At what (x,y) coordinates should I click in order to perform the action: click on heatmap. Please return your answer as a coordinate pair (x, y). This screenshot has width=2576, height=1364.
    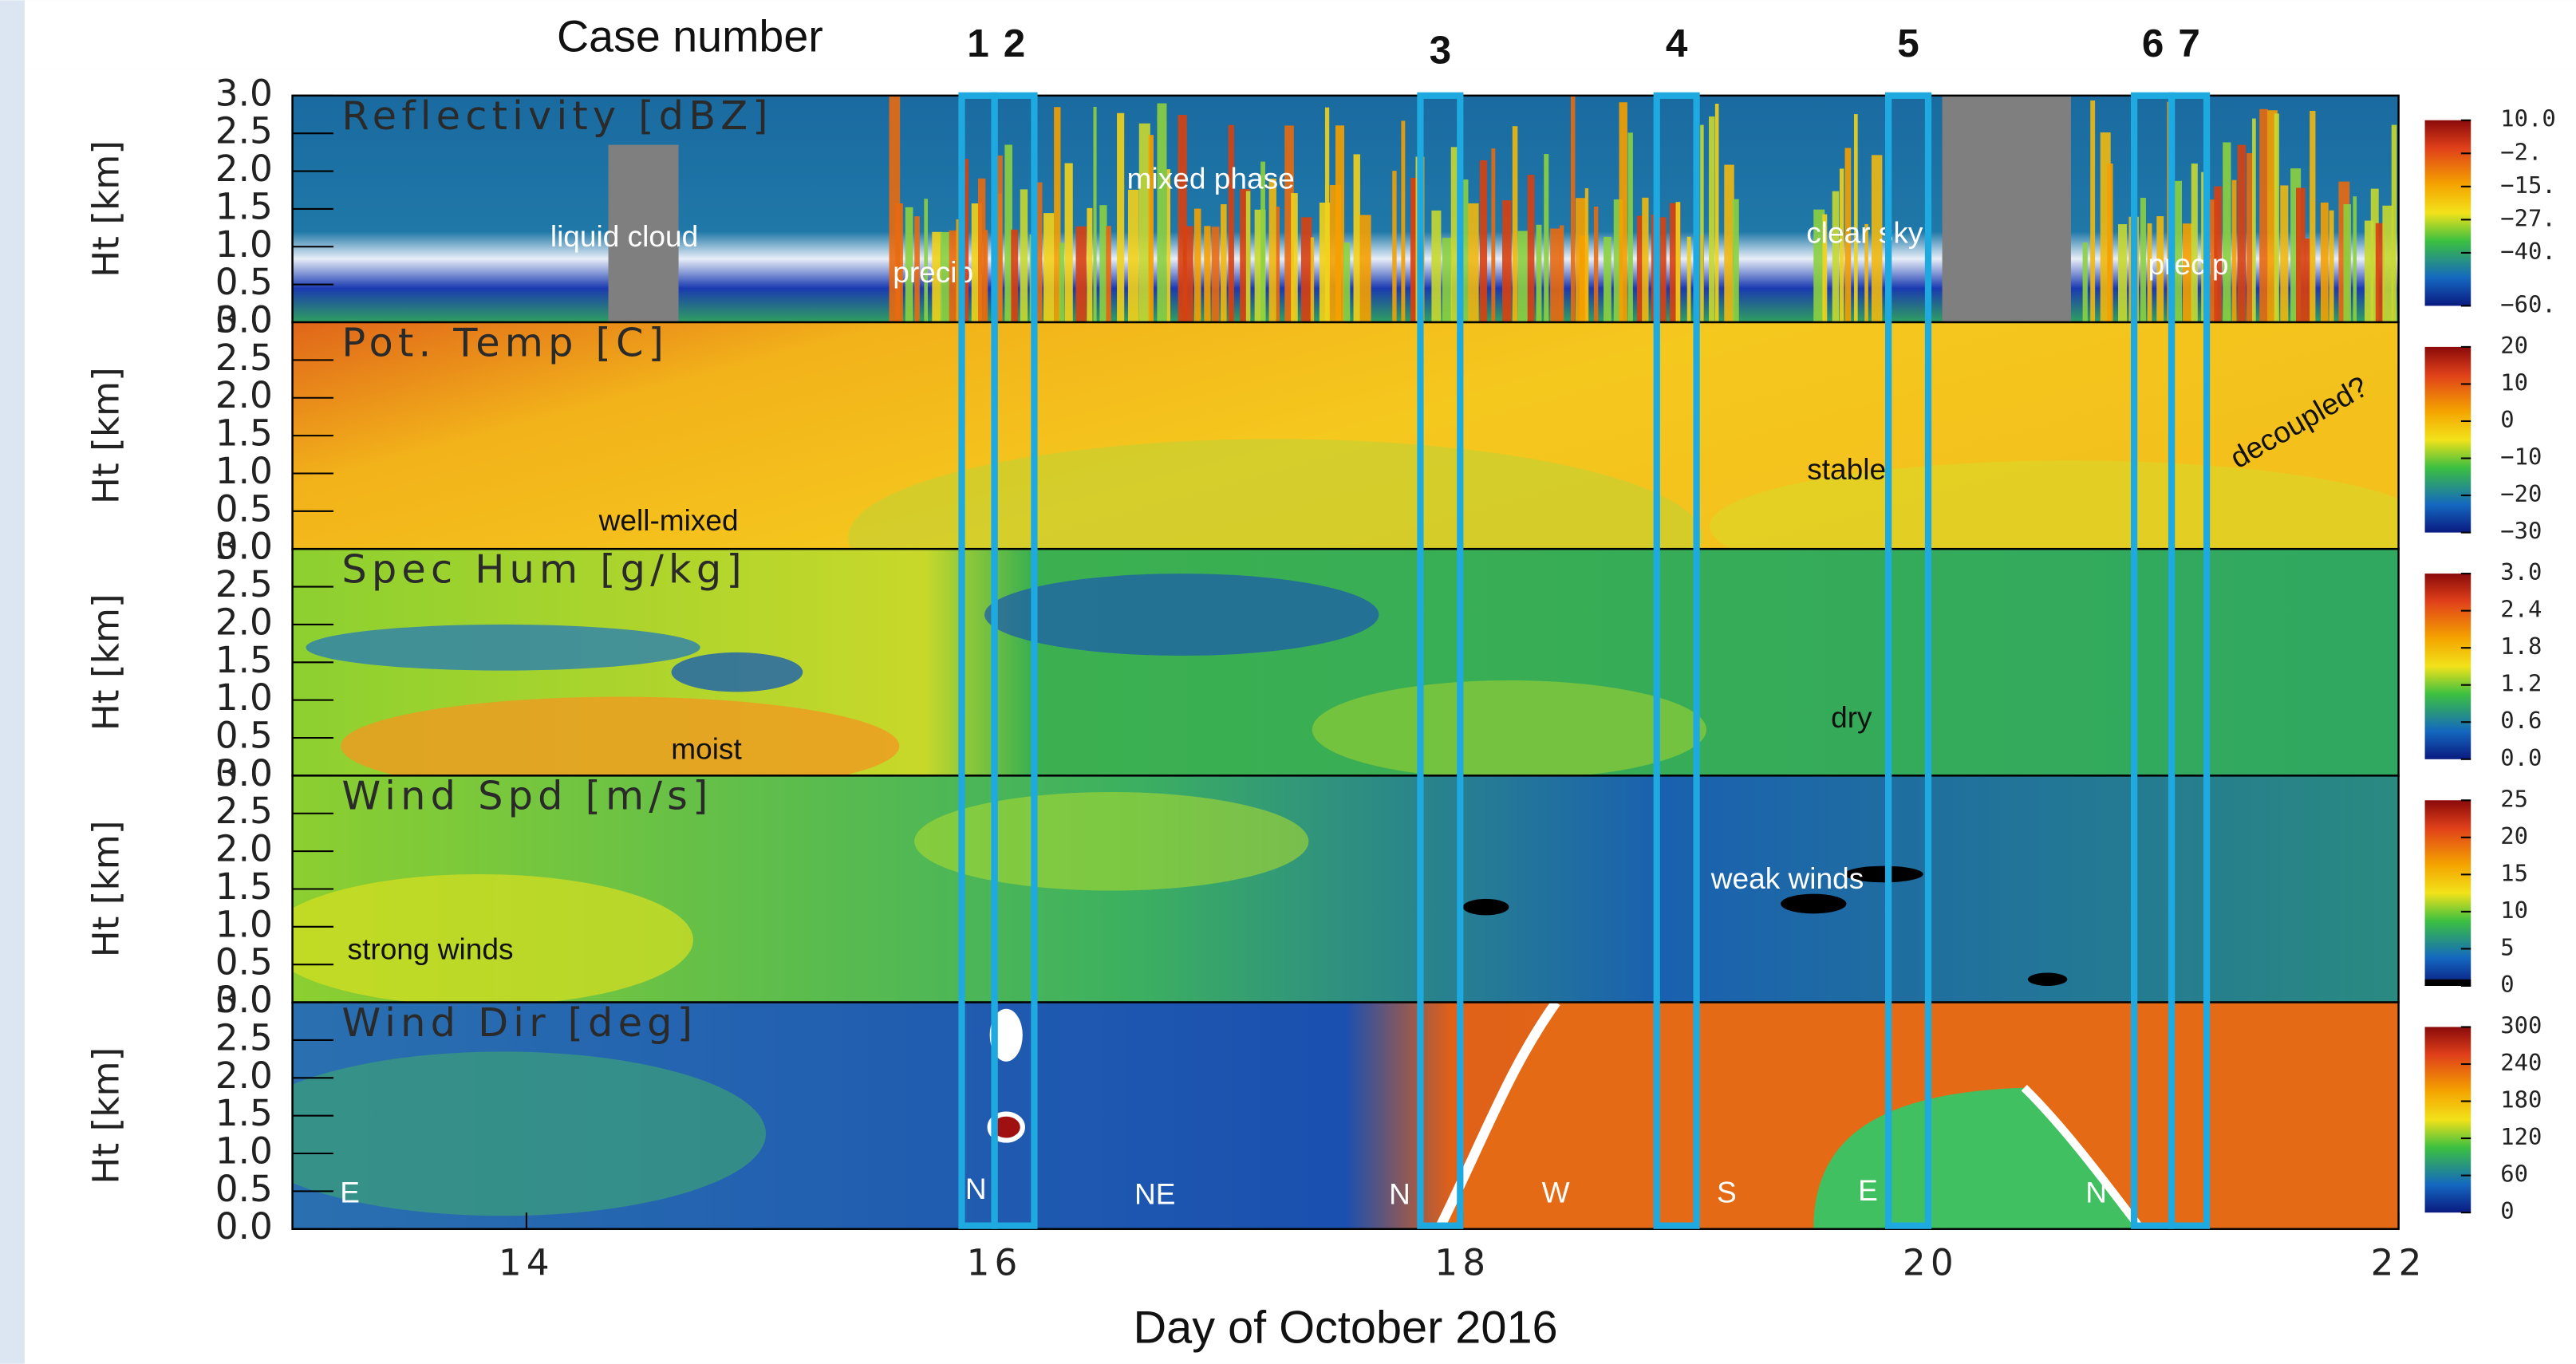
    Looking at the image, I should click on (1345, 1115).